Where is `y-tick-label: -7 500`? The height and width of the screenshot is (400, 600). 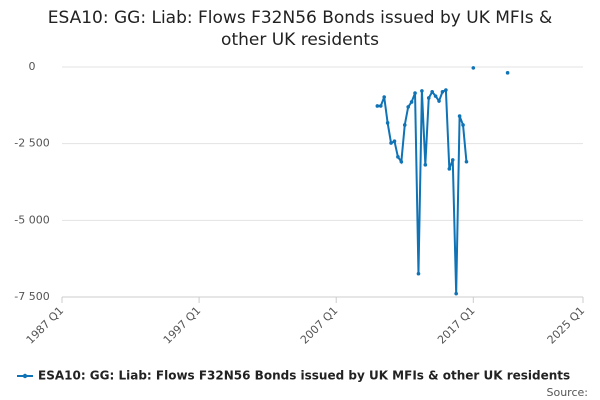
y-tick-label: -7 500 is located at coordinates (31, 296).